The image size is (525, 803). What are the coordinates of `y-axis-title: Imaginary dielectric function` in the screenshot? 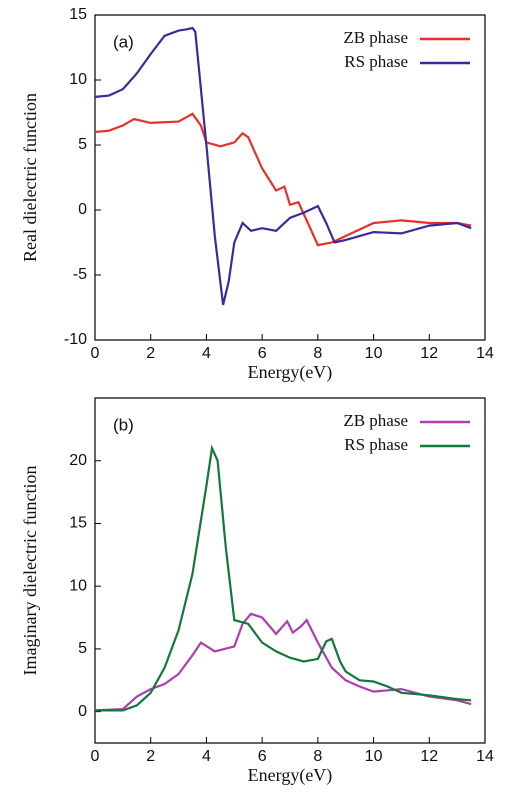 It's located at (30, 571).